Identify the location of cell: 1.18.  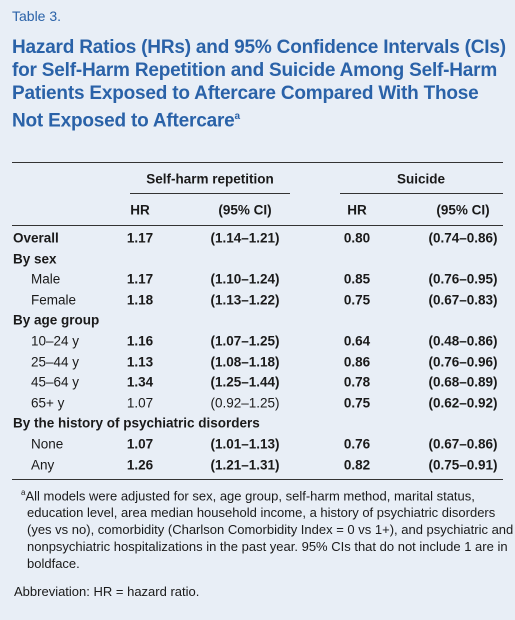
(140, 300).